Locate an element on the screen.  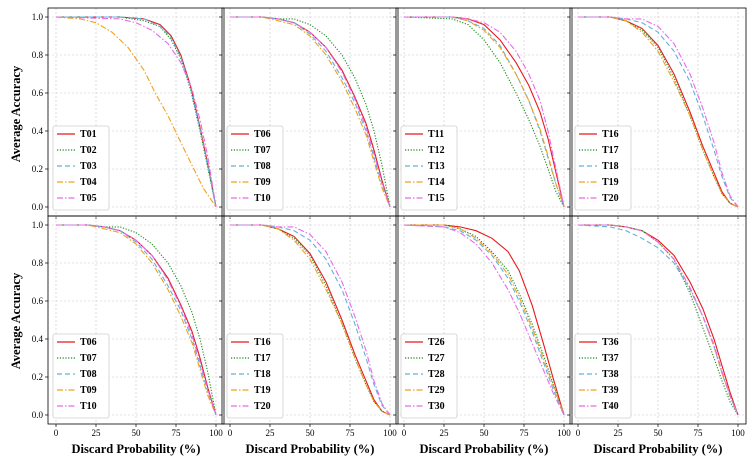
y-axis-label-bottom: Average Accuracy is located at coordinates (16, 320).